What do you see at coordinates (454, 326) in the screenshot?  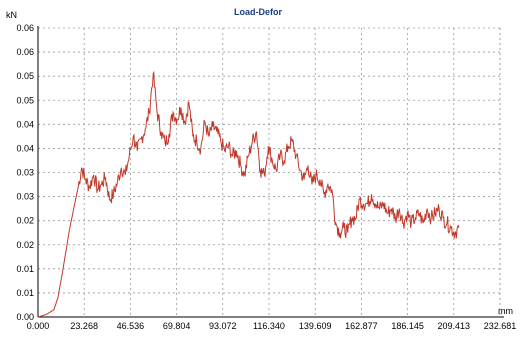 I see `x-tick-label: 209.413` at bounding box center [454, 326].